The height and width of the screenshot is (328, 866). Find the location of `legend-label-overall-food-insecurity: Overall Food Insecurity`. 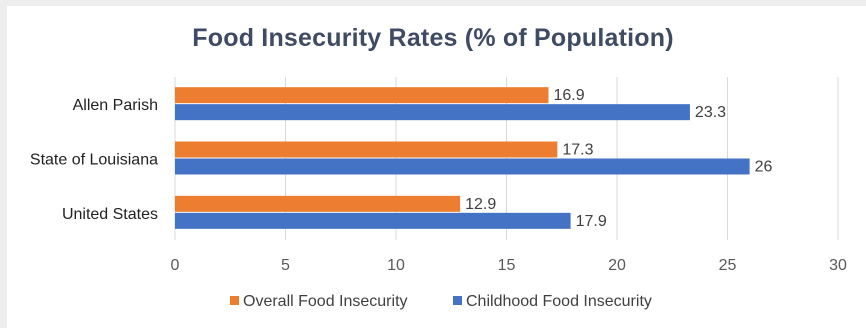

legend-label-overall-food-insecurity: Overall Food Insecurity is located at coordinates (325, 301).